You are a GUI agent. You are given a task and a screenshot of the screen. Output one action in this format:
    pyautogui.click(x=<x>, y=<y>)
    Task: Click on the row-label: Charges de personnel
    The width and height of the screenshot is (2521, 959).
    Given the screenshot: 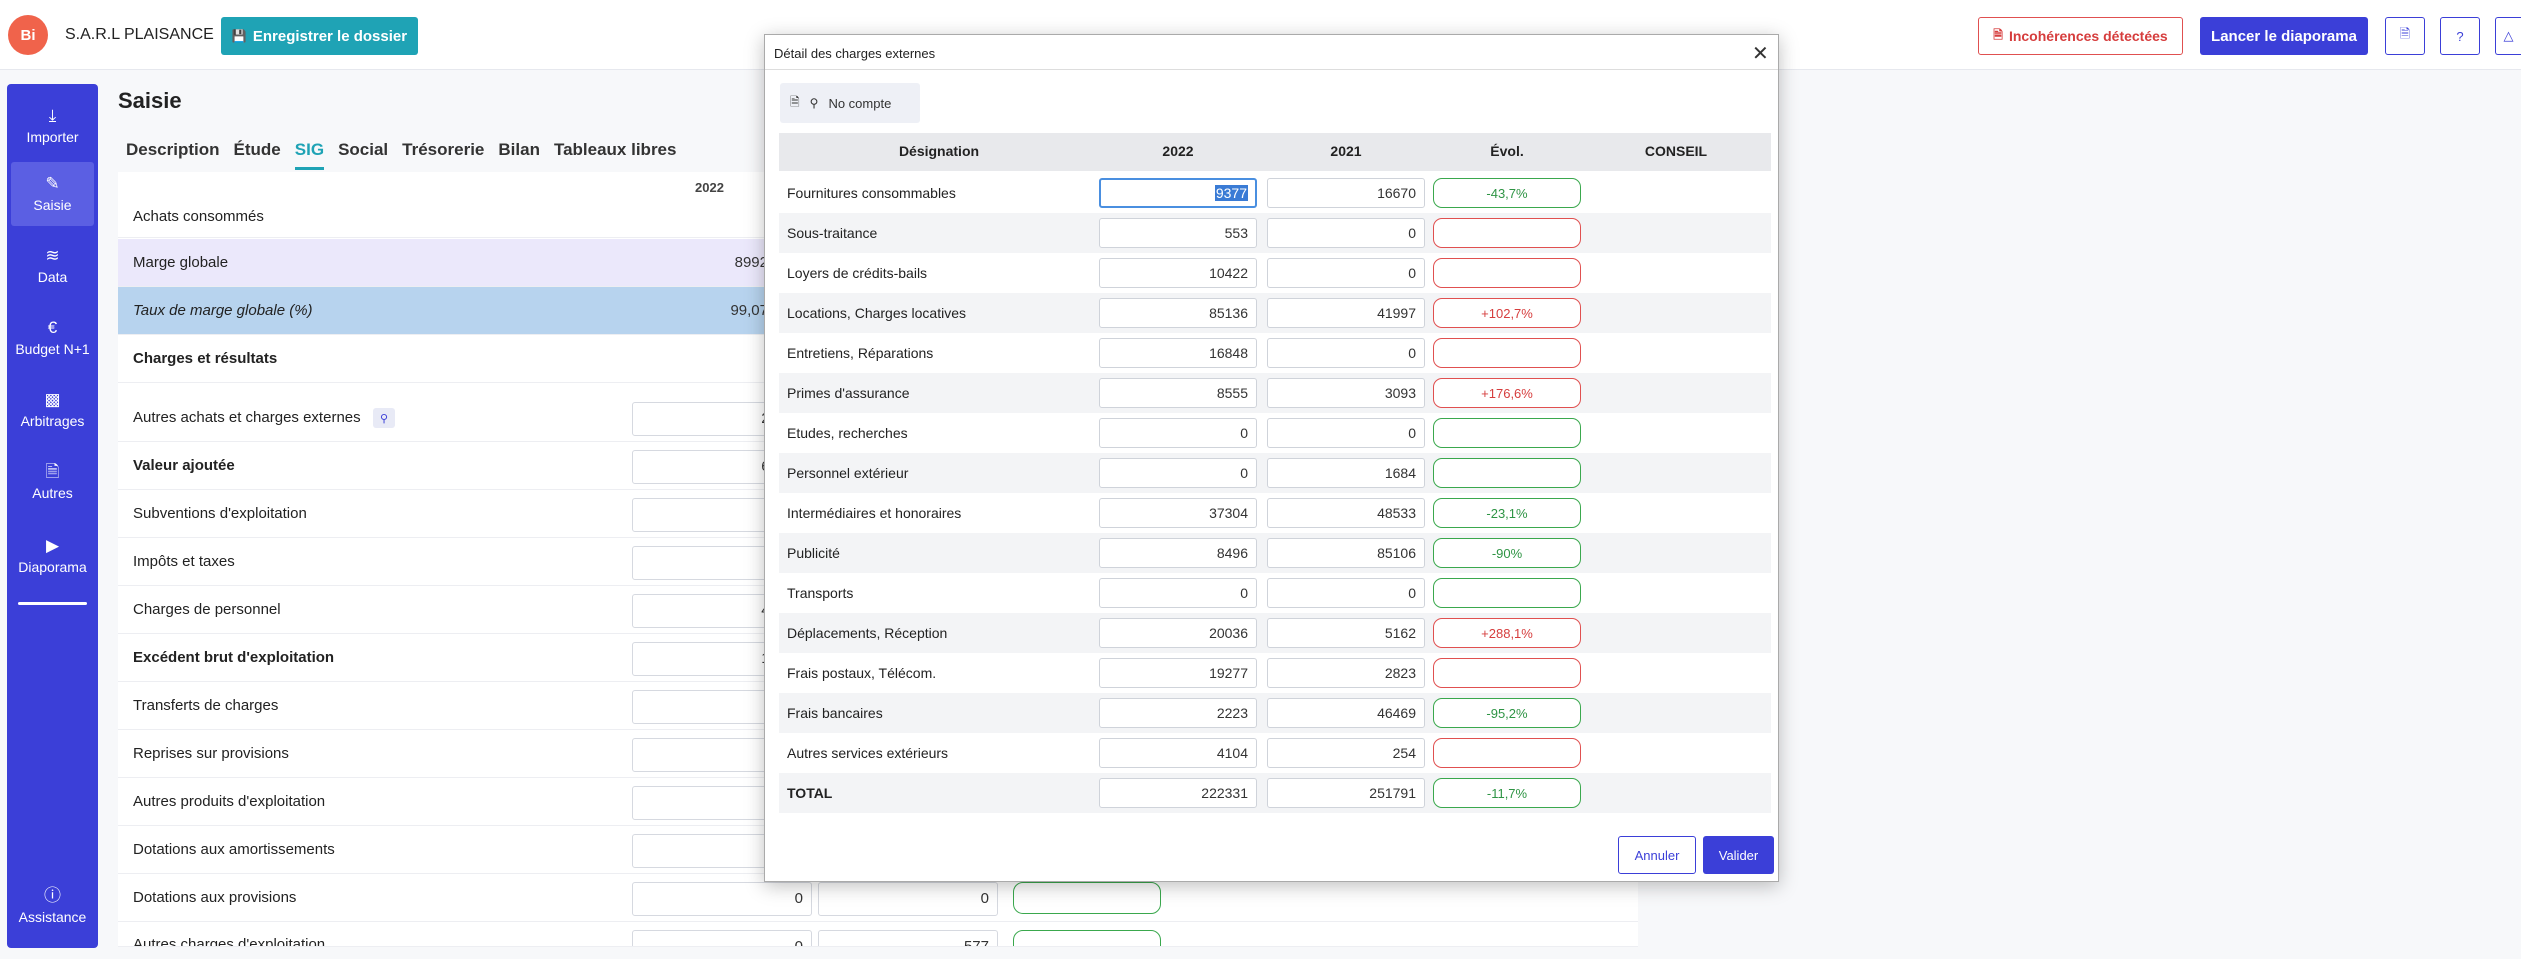 What is the action you would take?
    pyautogui.click(x=207, y=609)
    